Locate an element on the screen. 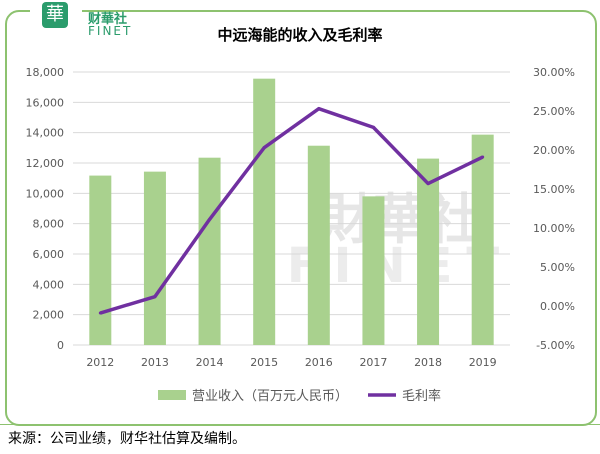 This screenshot has width=600, height=454. x-tick-label: 2012 is located at coordinates (100, 362).